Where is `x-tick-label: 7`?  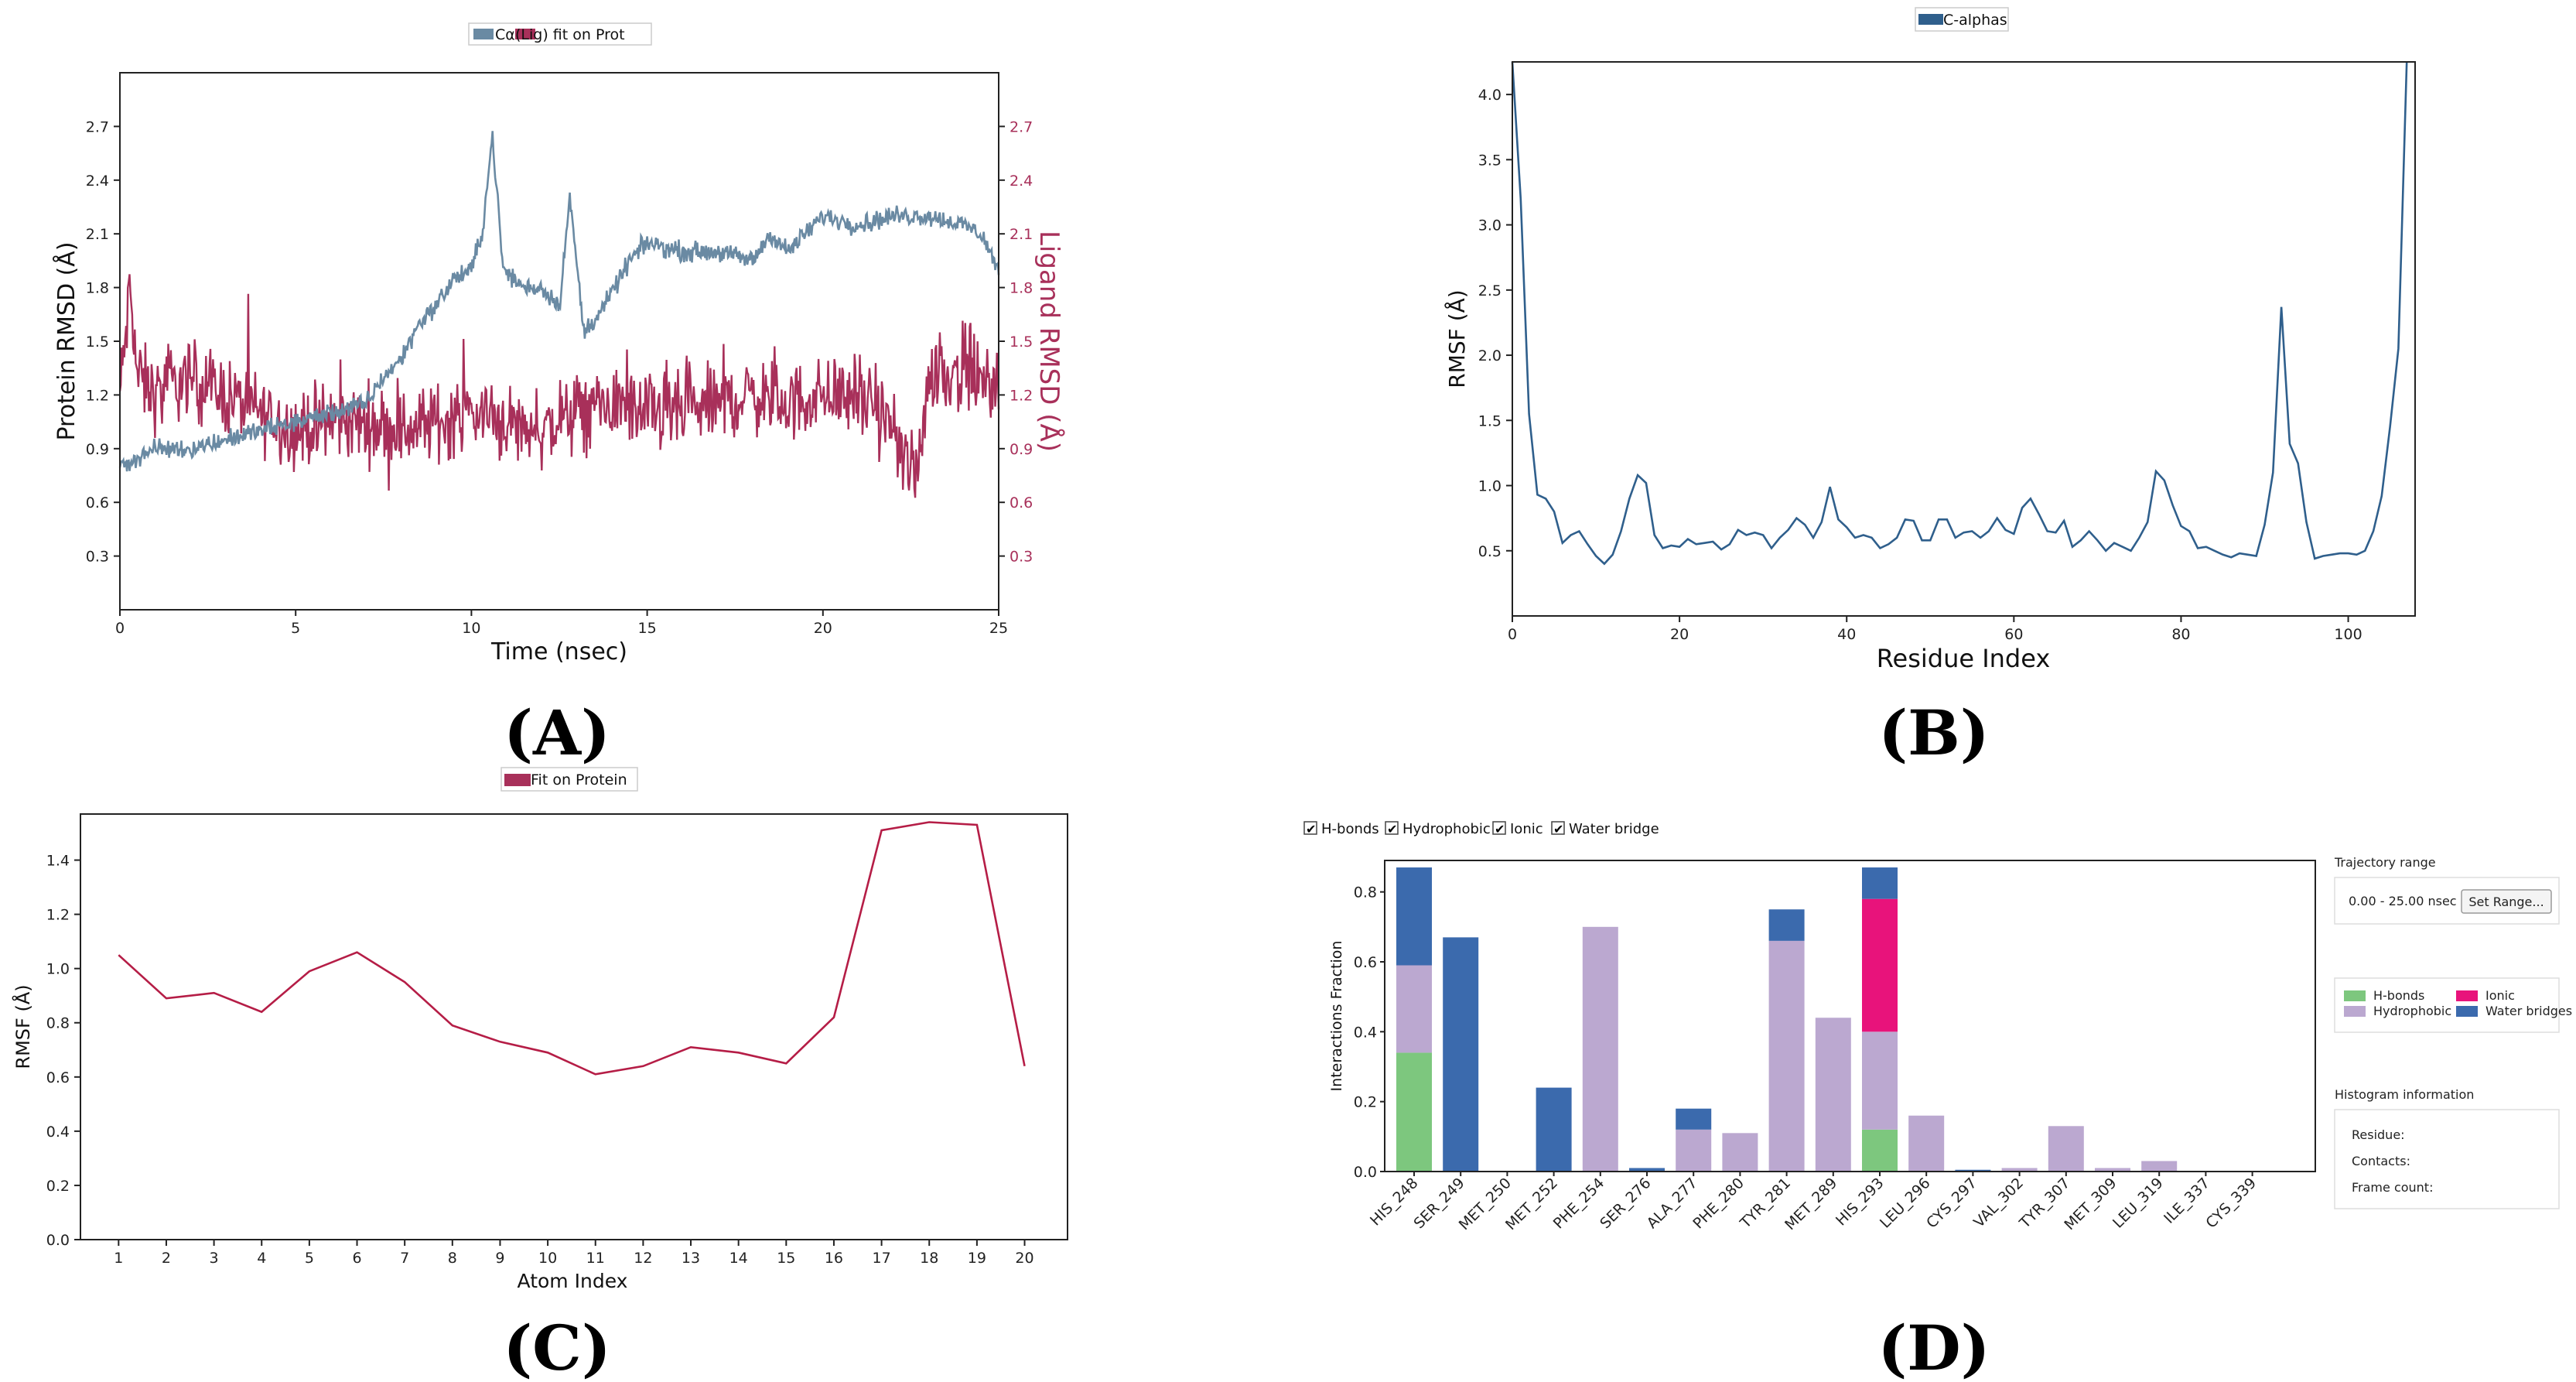 x-tick-label: 7 is located at coordinates (404, 1259).